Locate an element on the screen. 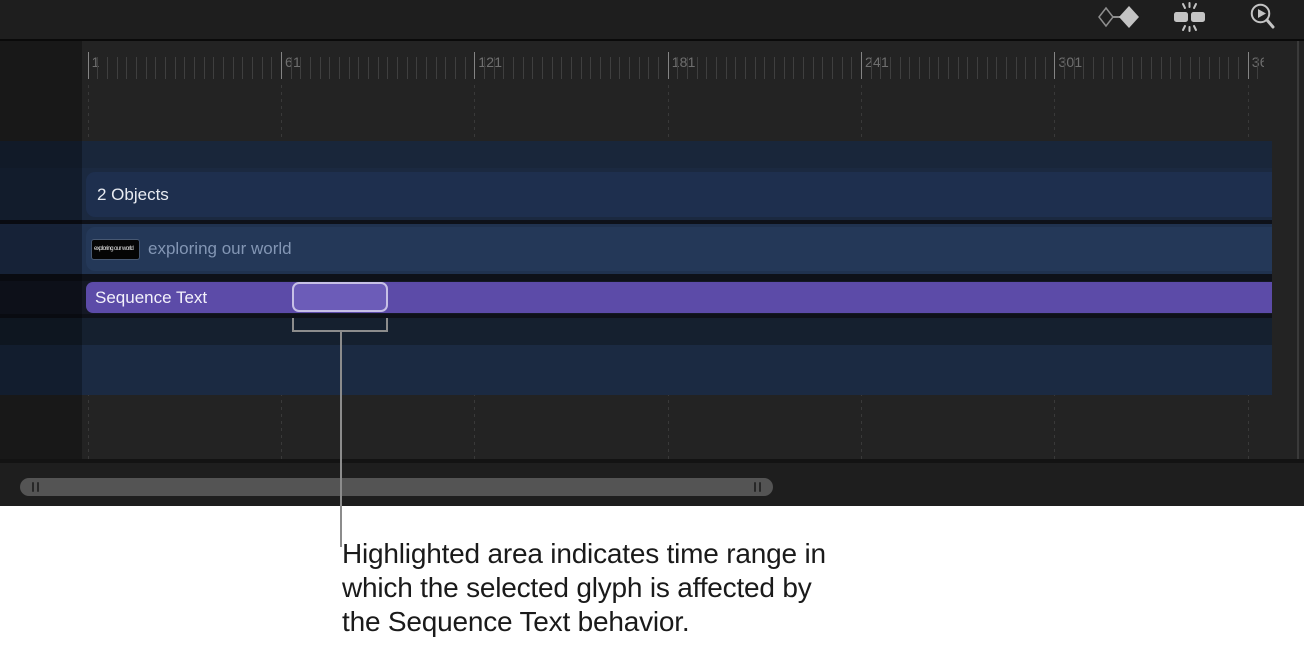 Image resolution: width=1304 pixels, height=646 pixels. group-bar-label: 2 Objects is located at coordinates (133, 194).